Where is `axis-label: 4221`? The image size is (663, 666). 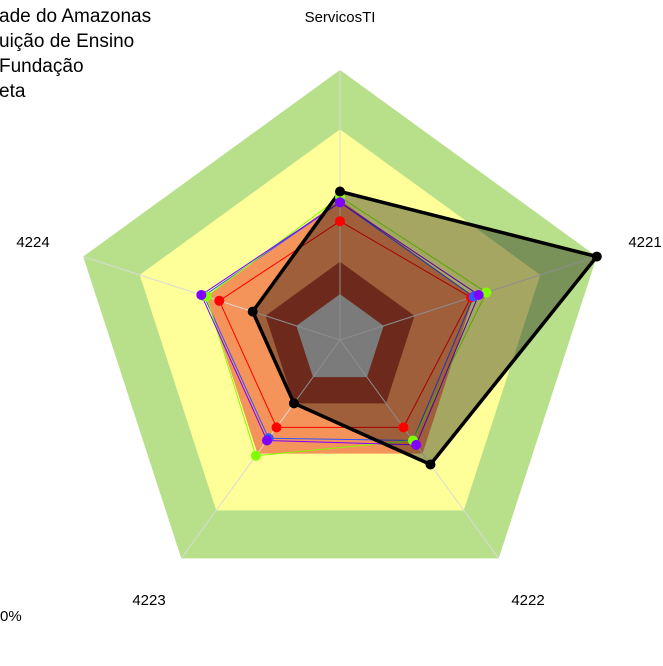
axis-label: 4221 is located at coordinates (644, 242).